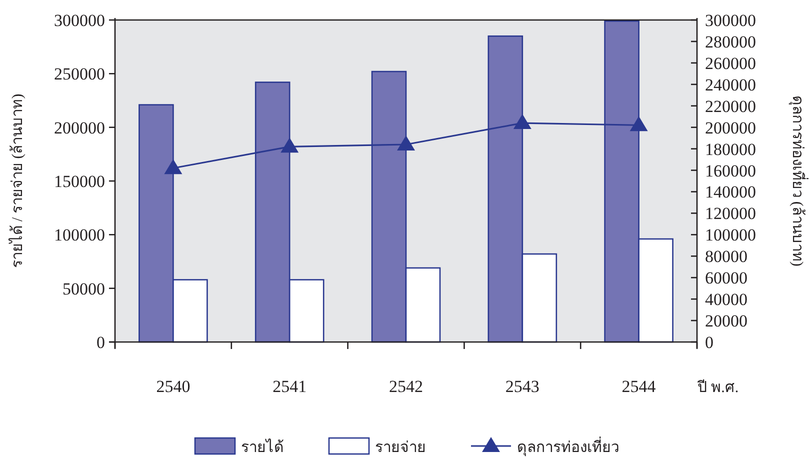 Image resolution: width=809 pixels, height=461 pixels. I want to click on y2-tick-label: 140000, so click(730, 192).